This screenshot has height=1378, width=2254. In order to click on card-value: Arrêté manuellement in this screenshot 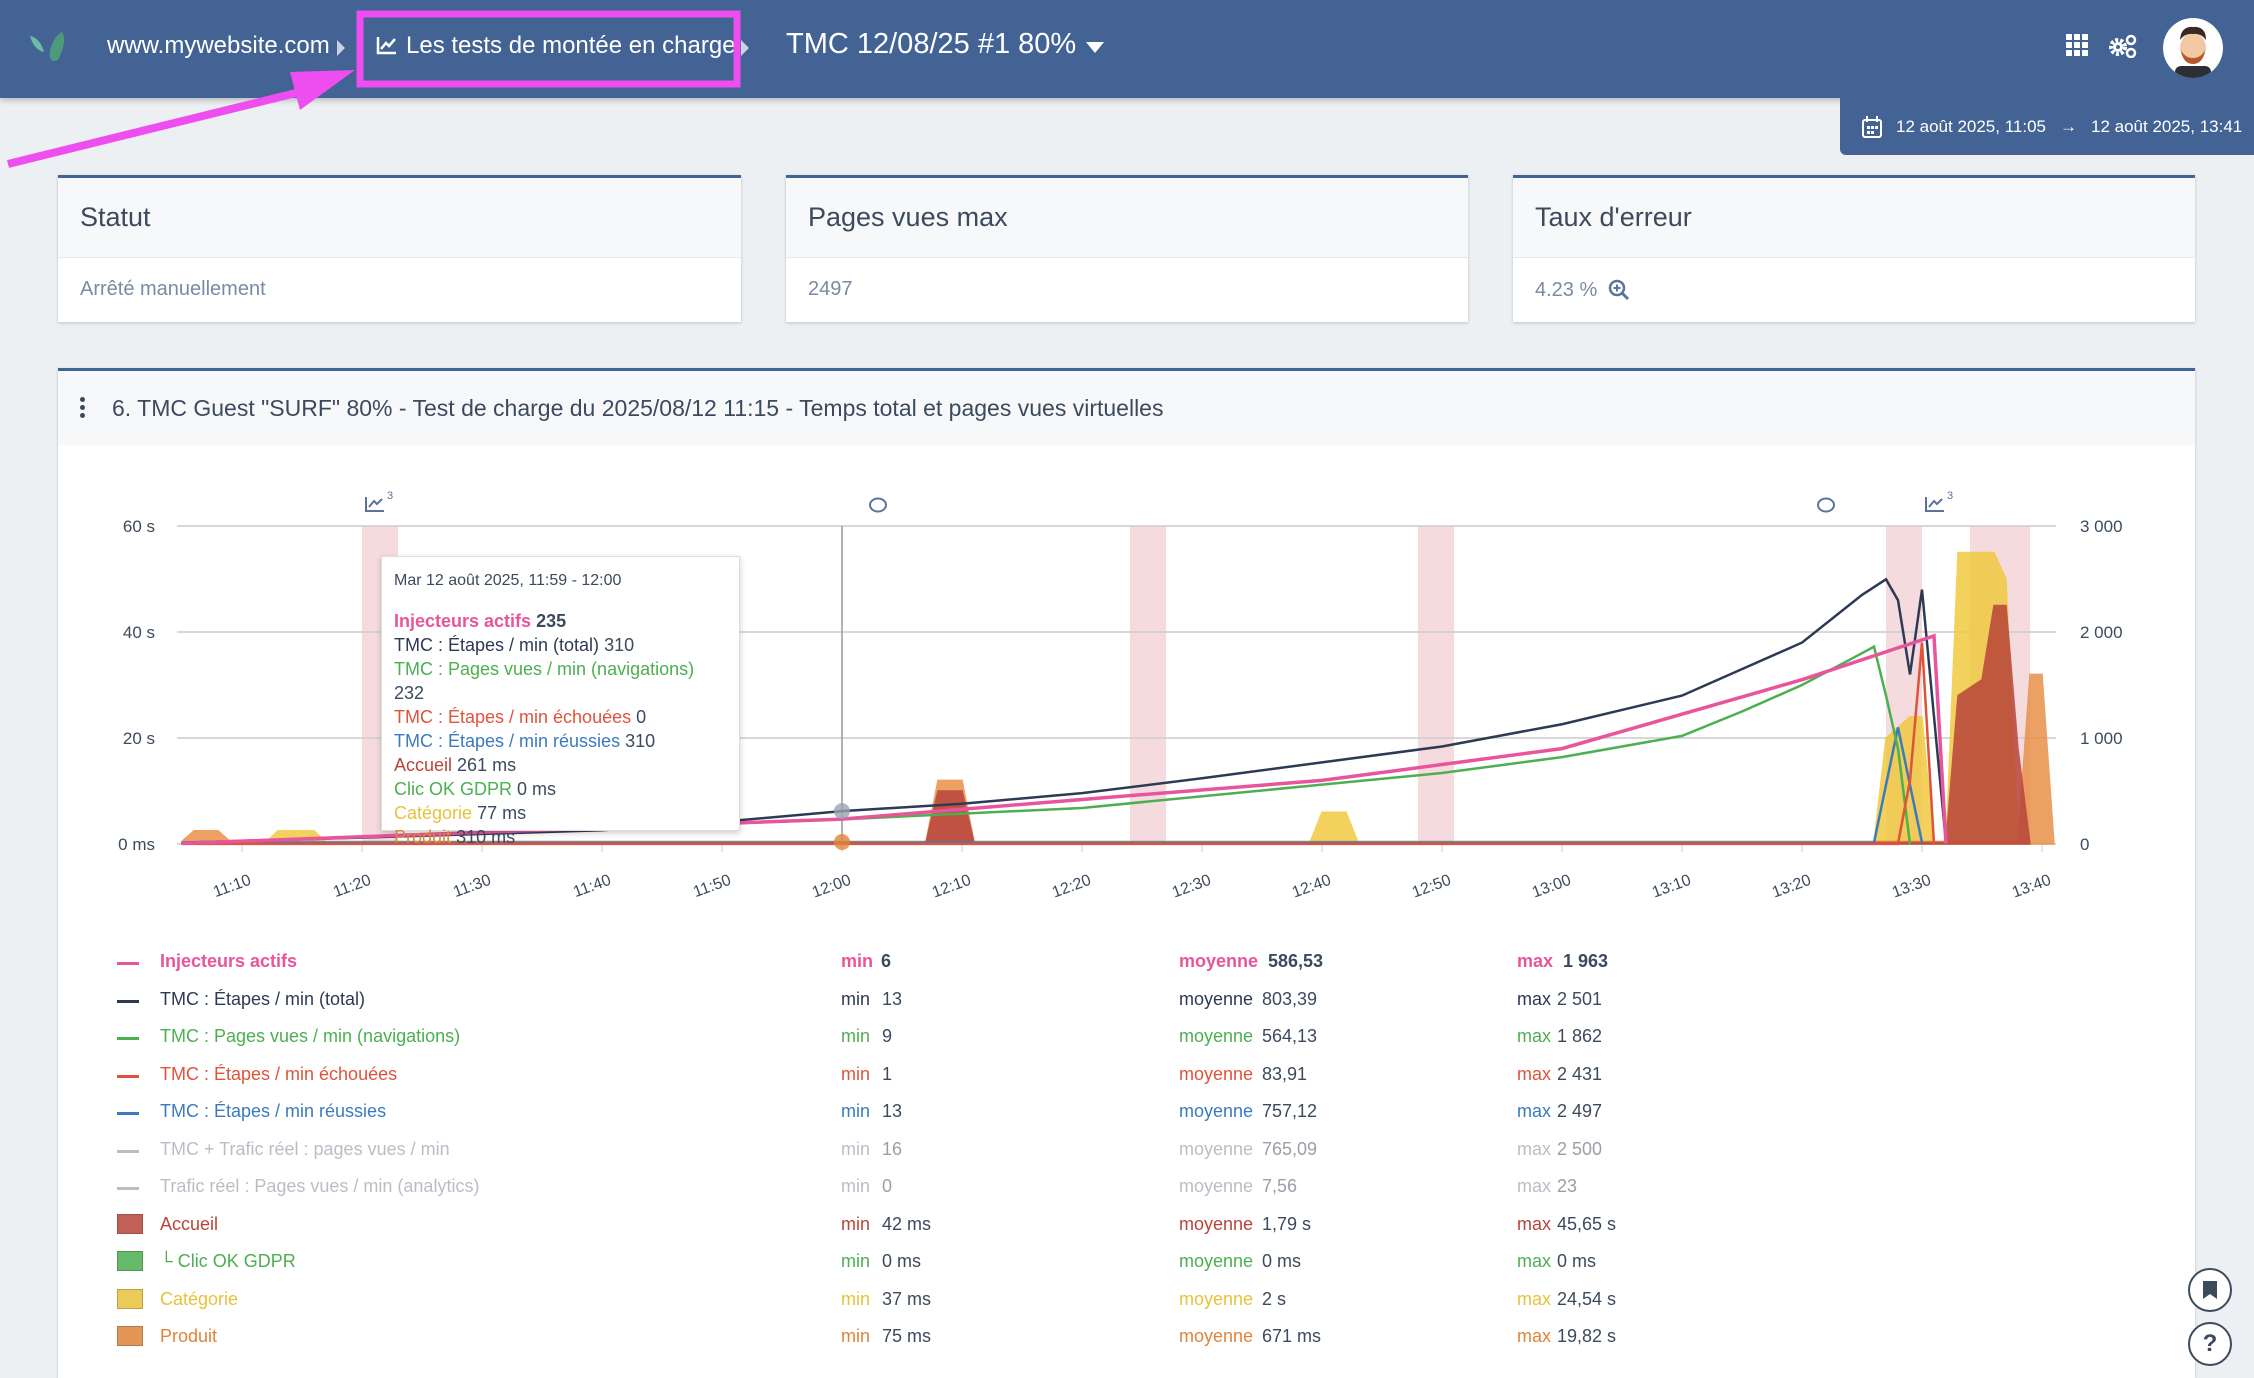, I will do `click(173, 289)`.